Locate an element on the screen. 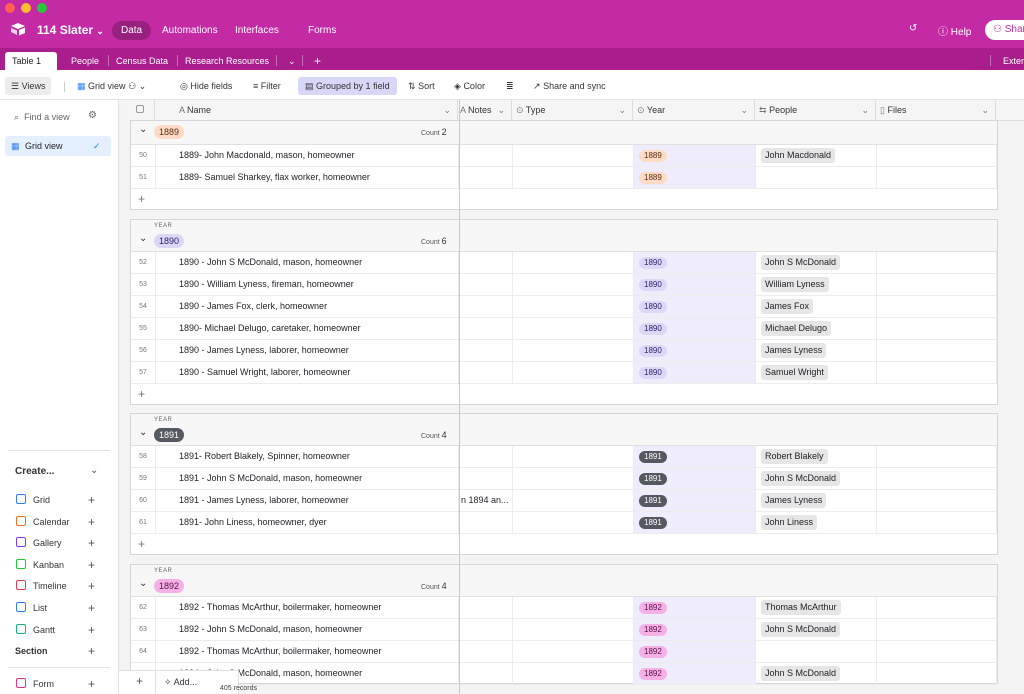 Image resolution: width=1024 pixels, height=694 pixels. name-cell: 1890 - James Fox, clerk, homeowner is located at coordinates (307, 306).